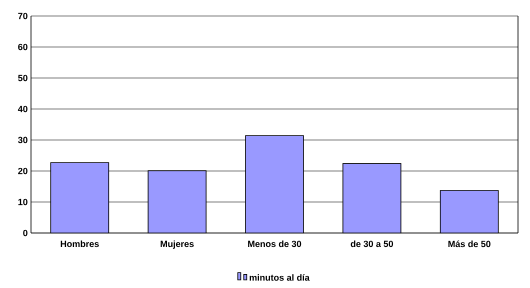 The width and height of the screenshot is (530, 288). I want to click on x-tick-label: Menos de 30, so click(275, 244).